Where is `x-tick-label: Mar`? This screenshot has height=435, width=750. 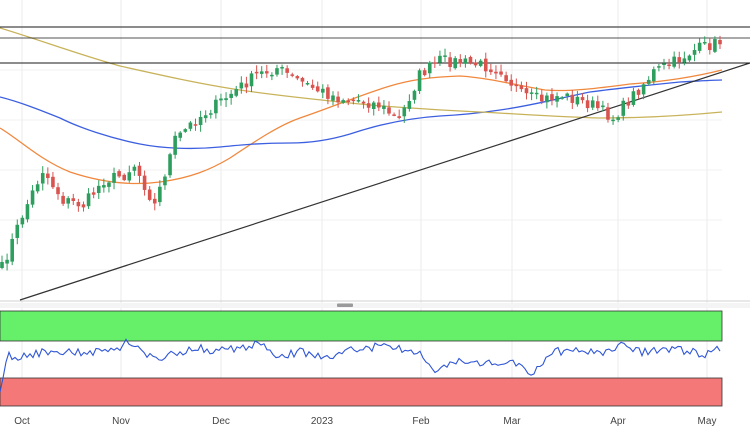
x-tick-label: Mar is located at coordinates (512, 421).